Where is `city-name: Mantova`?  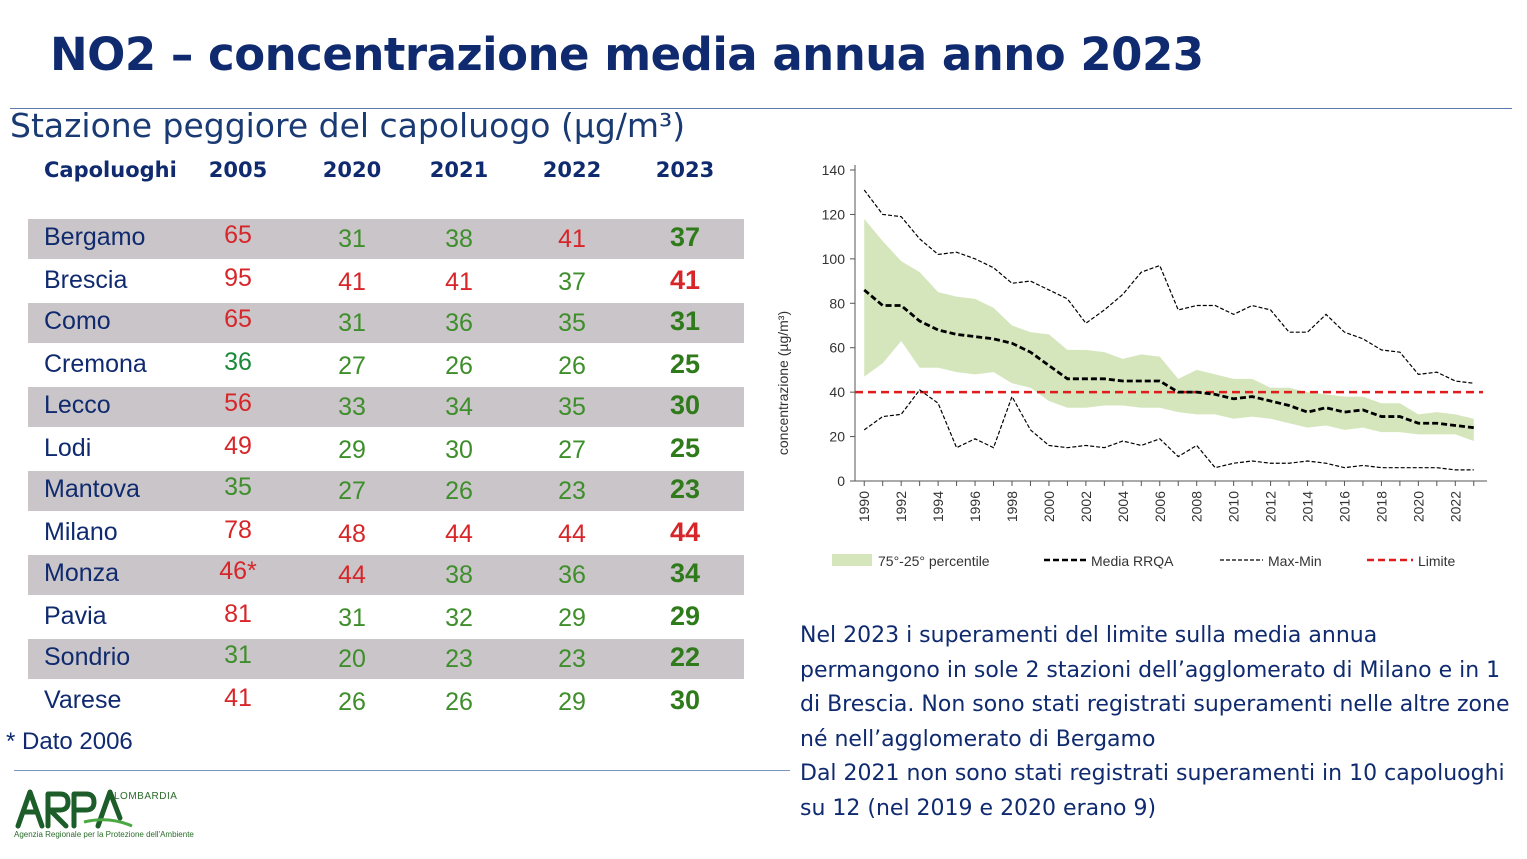 city-name: Mantova is located at coordinates (92, 489).